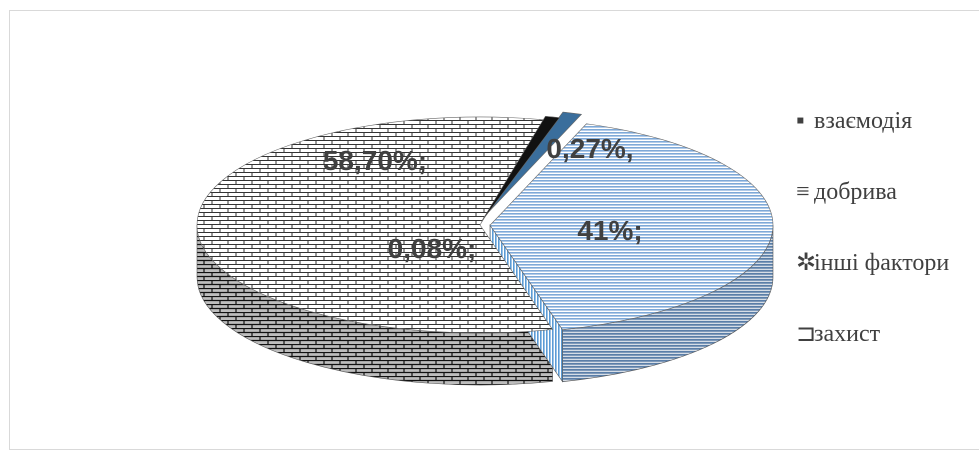 Image resolution: width=979 pixels, height=459 pixels. I want to click on data-label-інші-фактори: 58,70%;, so click(375, 160).